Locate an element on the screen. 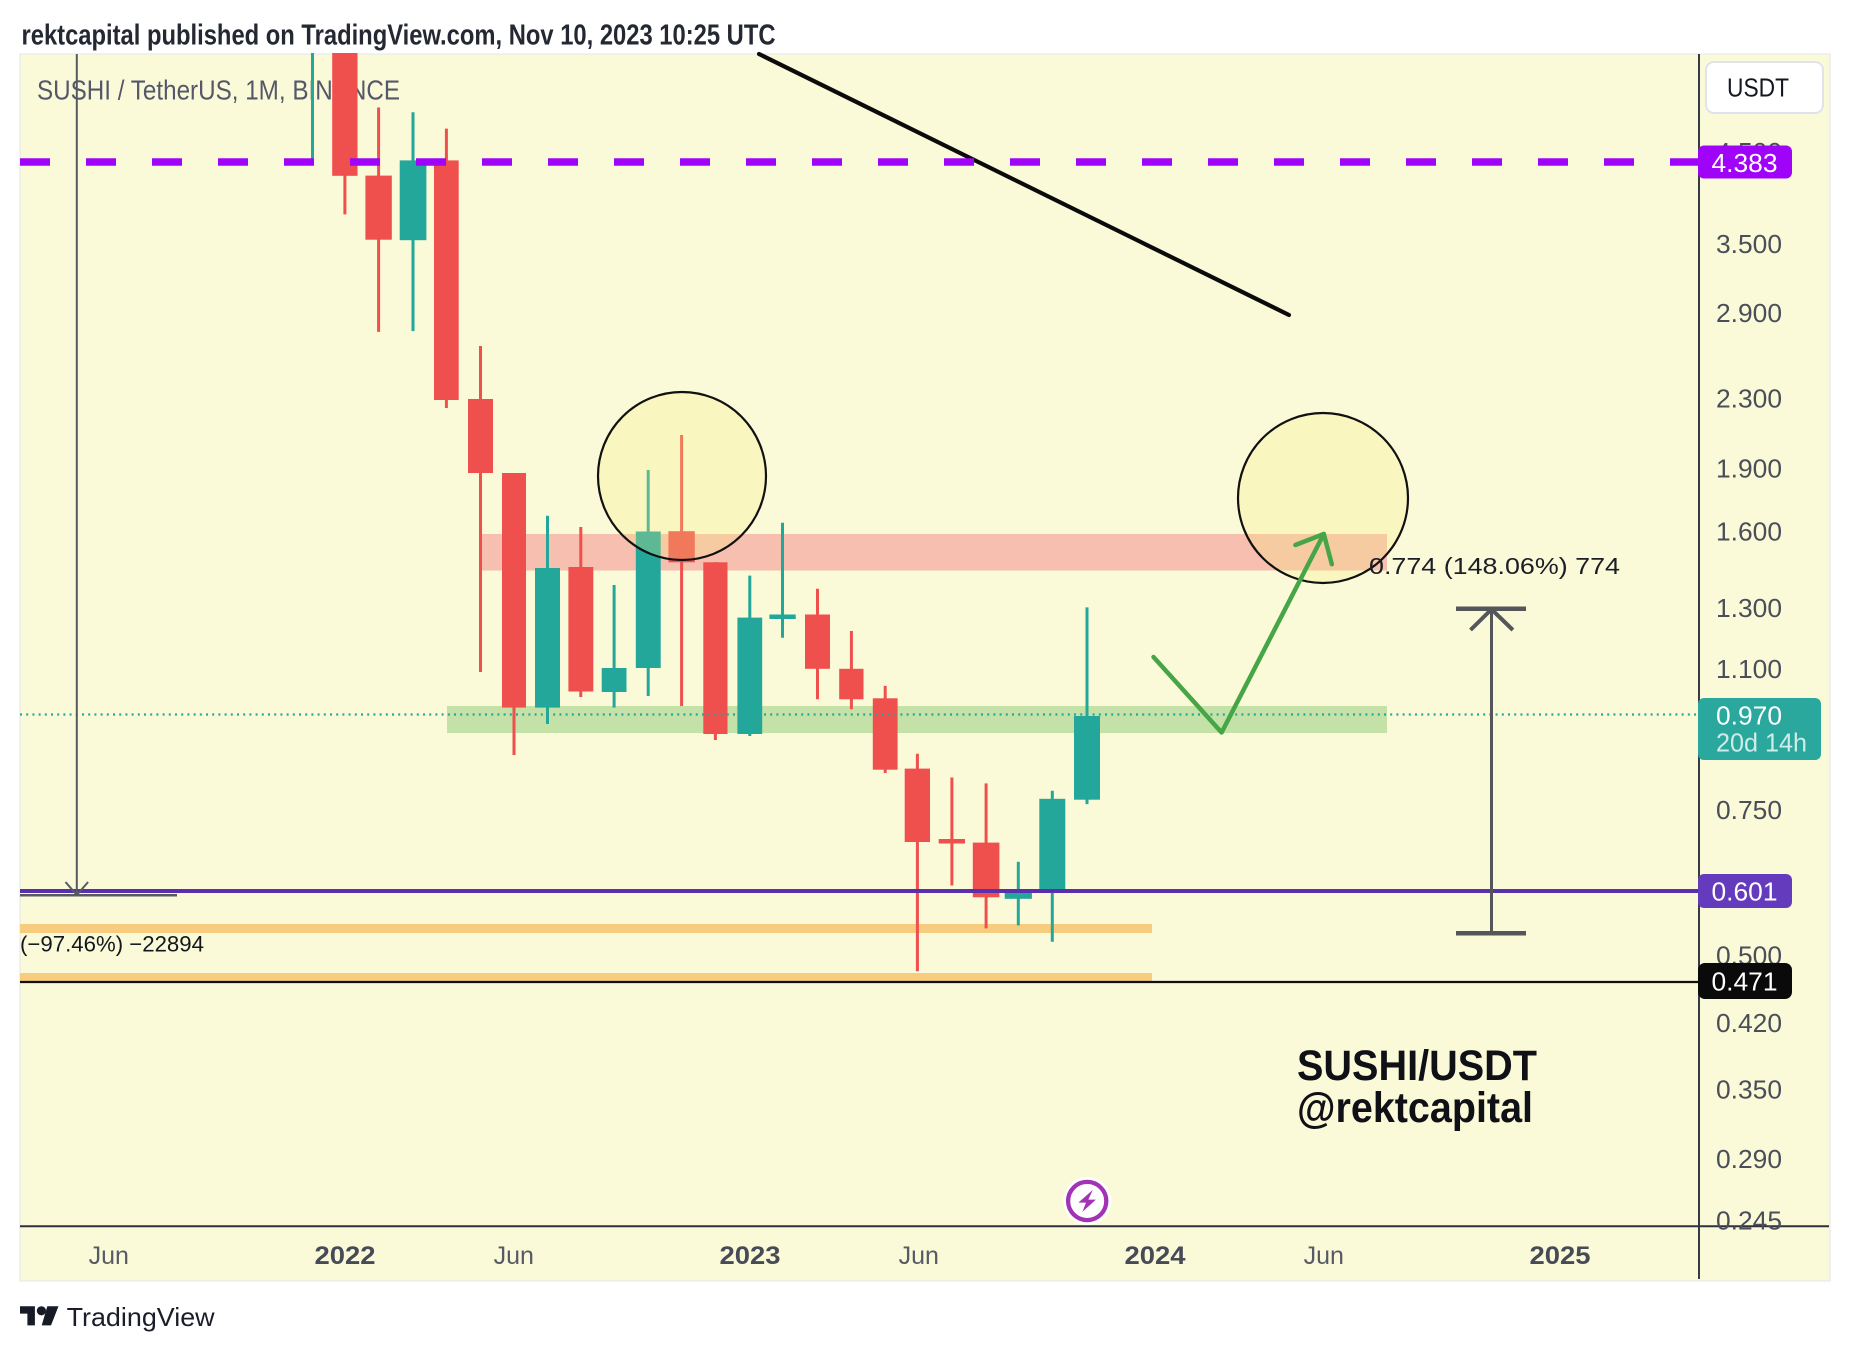 Image resolution: width=1850 pixels, height=1352 pixels. svg-text: @rektcapital is located at coordinates (1415, 1108).